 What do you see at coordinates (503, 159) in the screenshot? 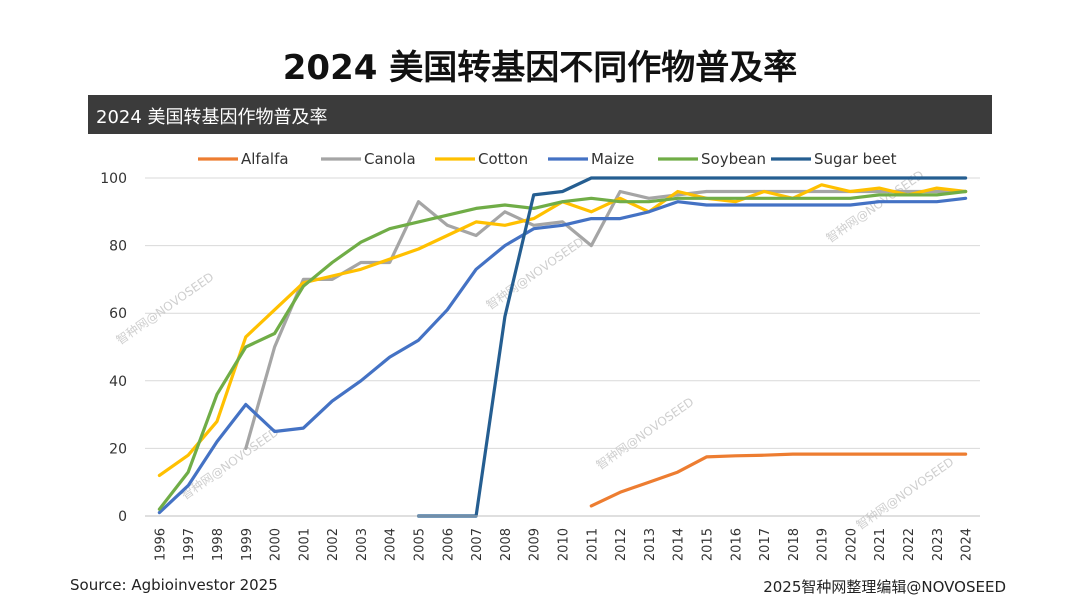
I see `legend-label: Cotton` at bounding box center [503, 159].